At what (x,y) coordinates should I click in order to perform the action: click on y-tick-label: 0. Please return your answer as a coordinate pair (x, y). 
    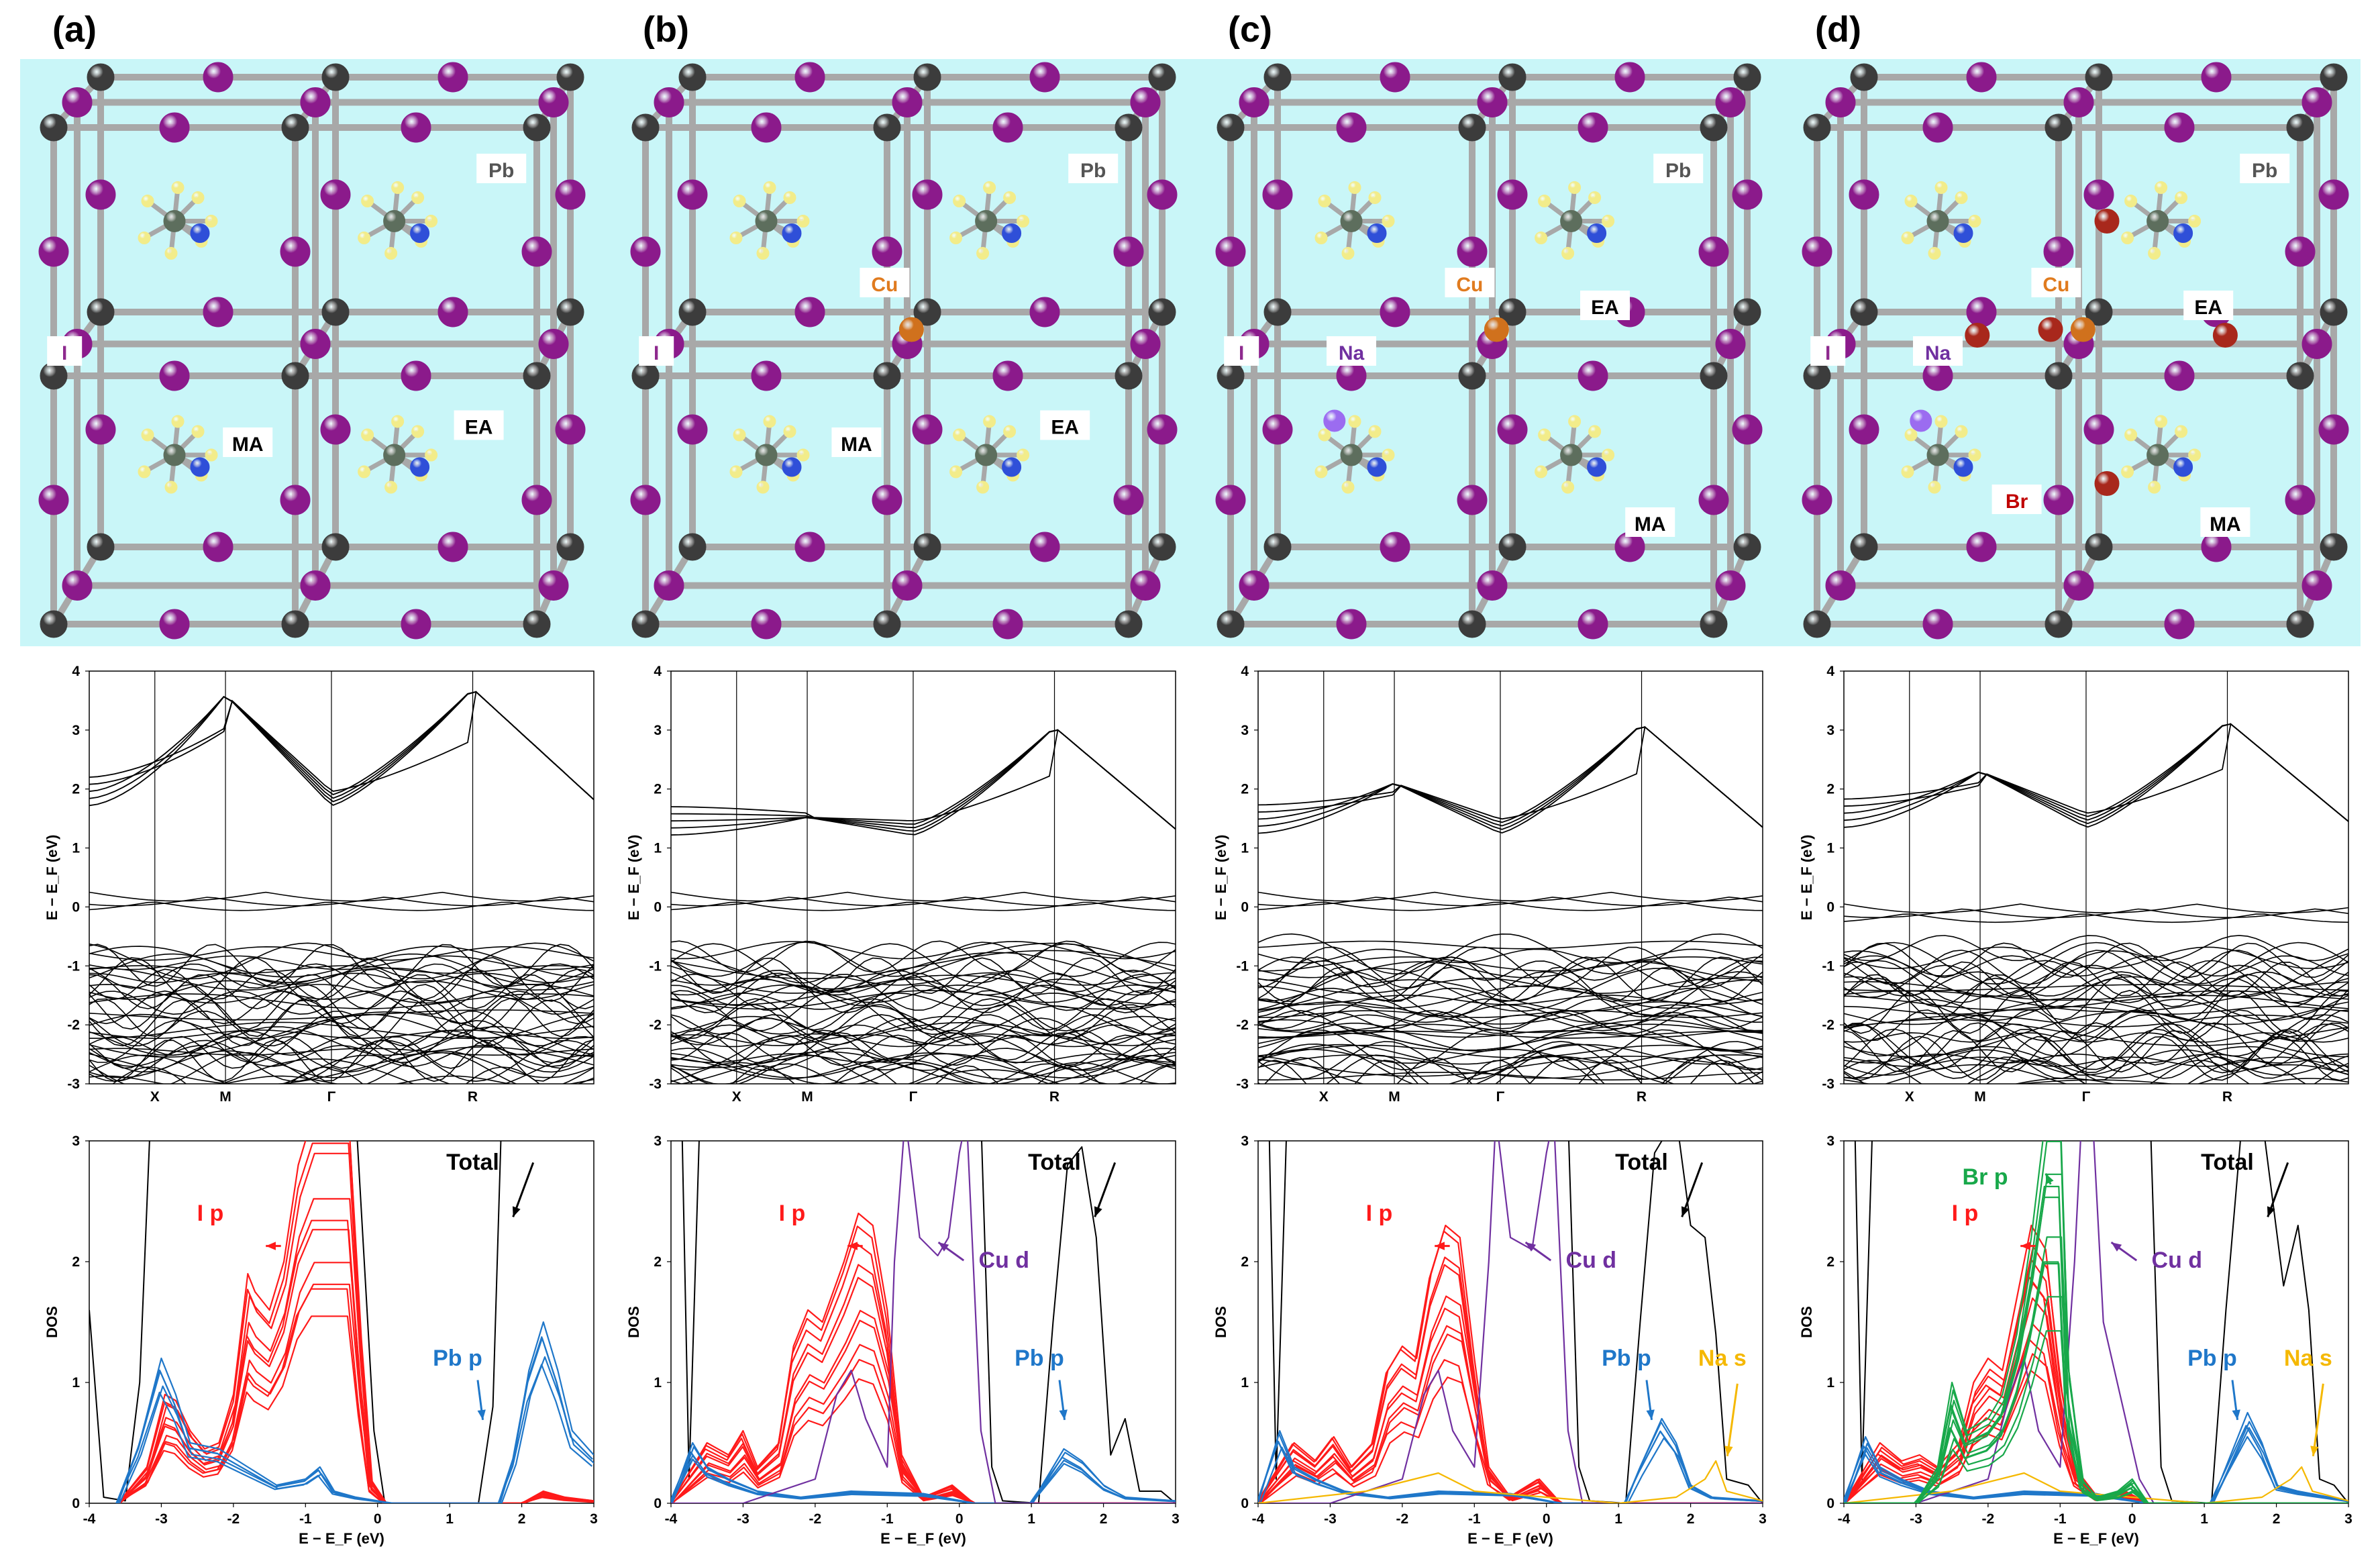
    Looking at the image, I should click on (1245, 1503).